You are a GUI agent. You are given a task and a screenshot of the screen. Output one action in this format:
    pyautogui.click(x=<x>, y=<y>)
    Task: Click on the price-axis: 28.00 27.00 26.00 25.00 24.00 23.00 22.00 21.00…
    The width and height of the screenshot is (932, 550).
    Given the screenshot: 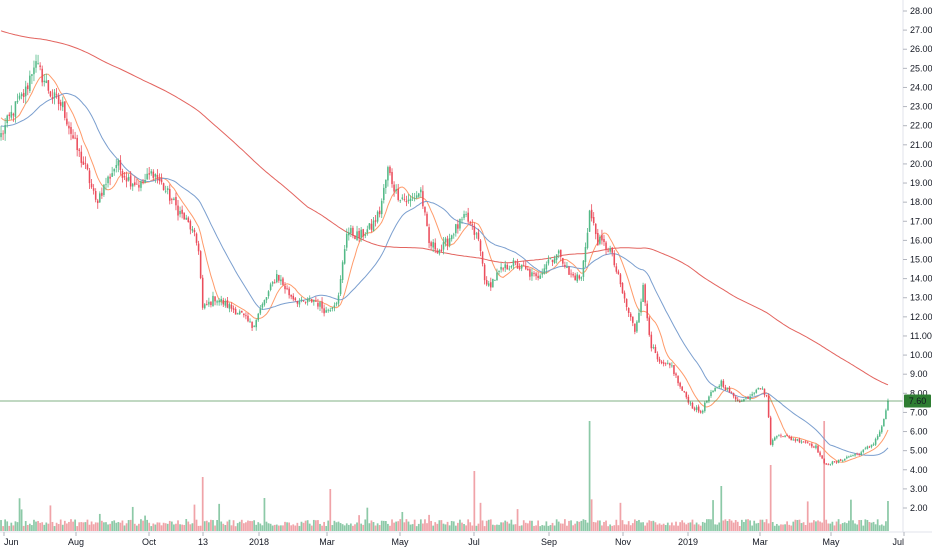 What is the action you would take?
    pyautogui.click(x=917, y=266)
    